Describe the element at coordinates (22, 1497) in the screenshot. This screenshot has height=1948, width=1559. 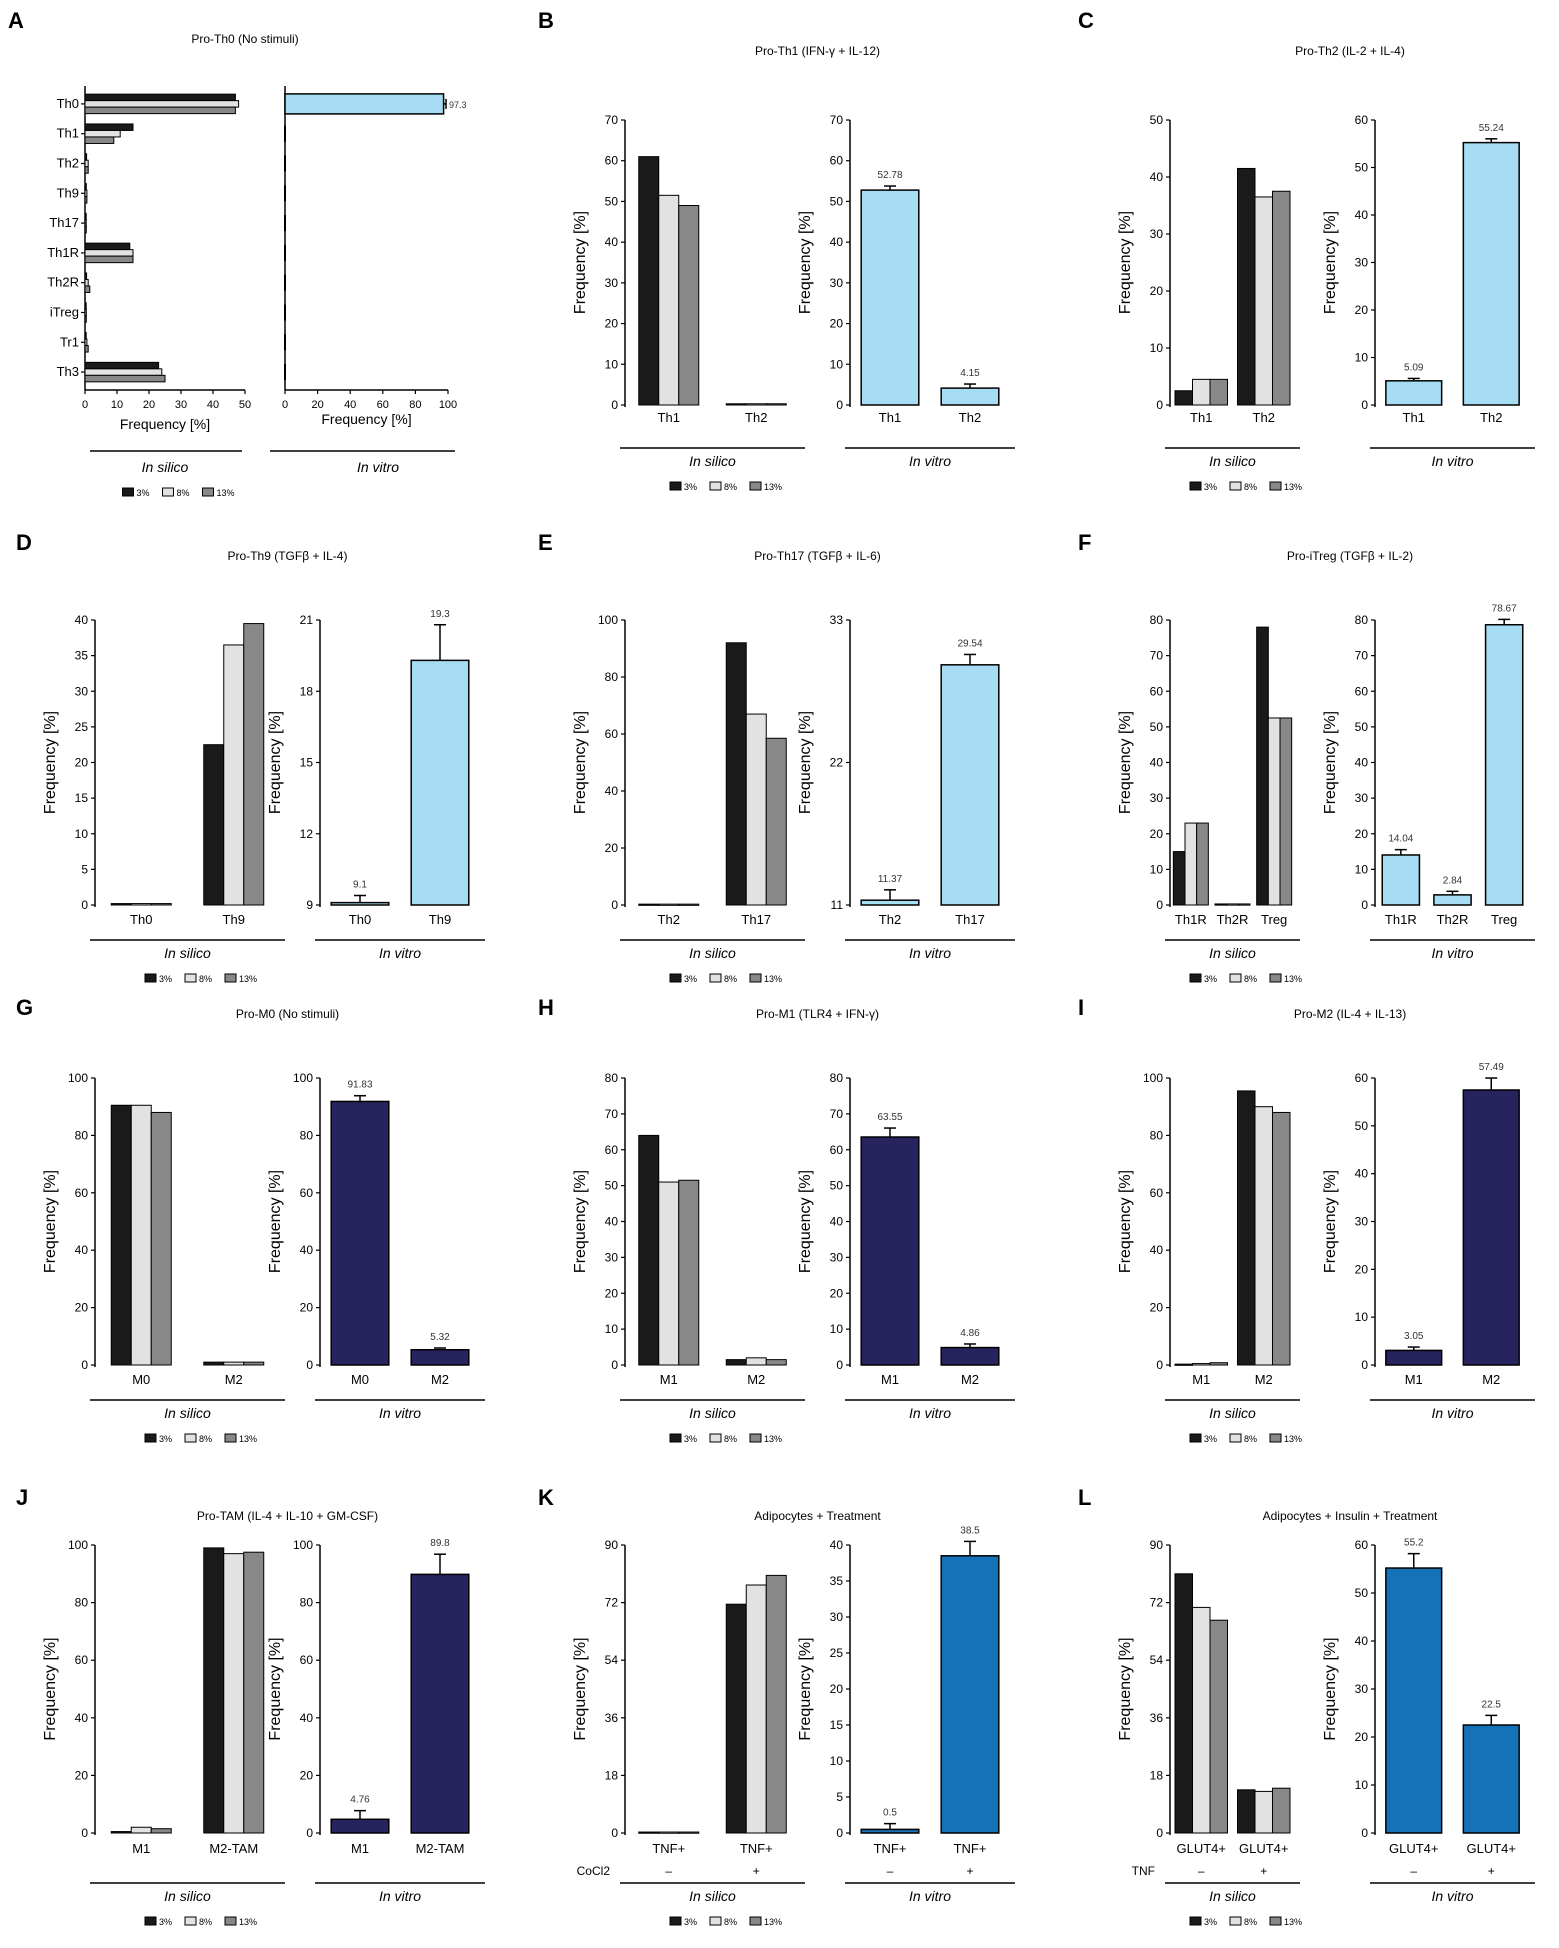
I see `panel-j-letter: J` at that location.